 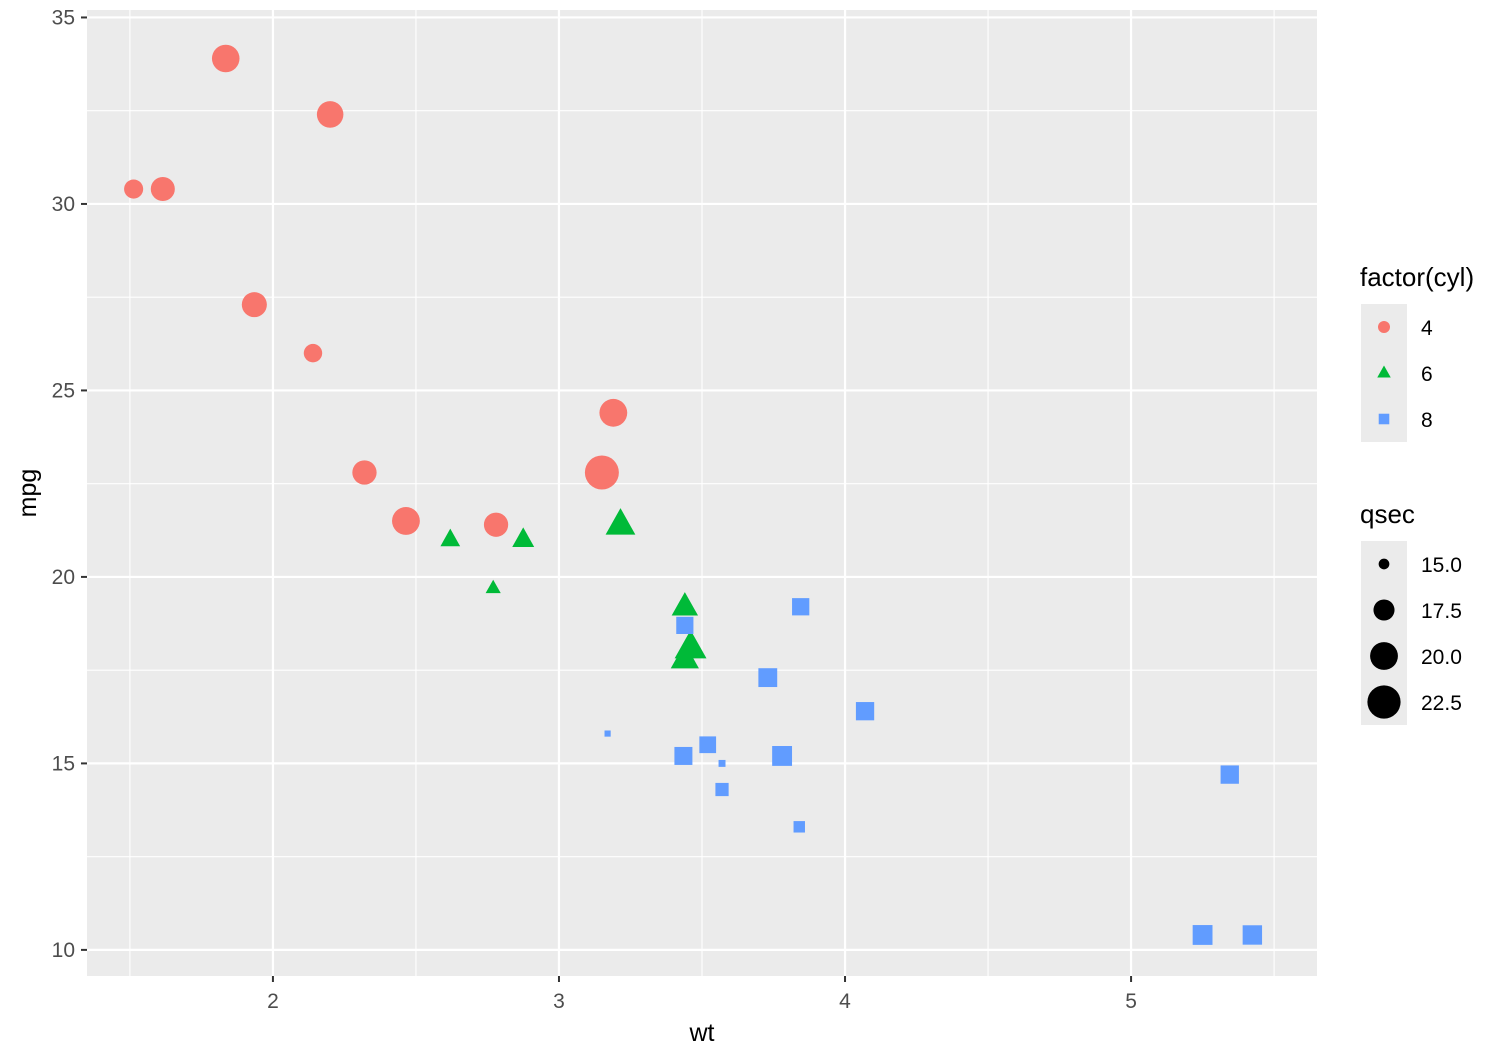 What do you see at coordinates (63, 577) in the screenshot?
I see `y-tick-label: 20` at bounding box center [63, 577].